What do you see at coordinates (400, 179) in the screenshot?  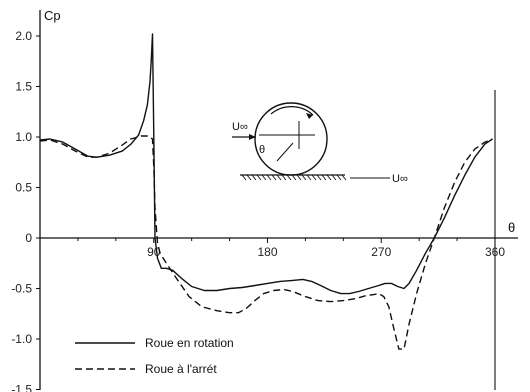 I see `inset-u-bottom-label: U∞` at bounding box center [400, 179].